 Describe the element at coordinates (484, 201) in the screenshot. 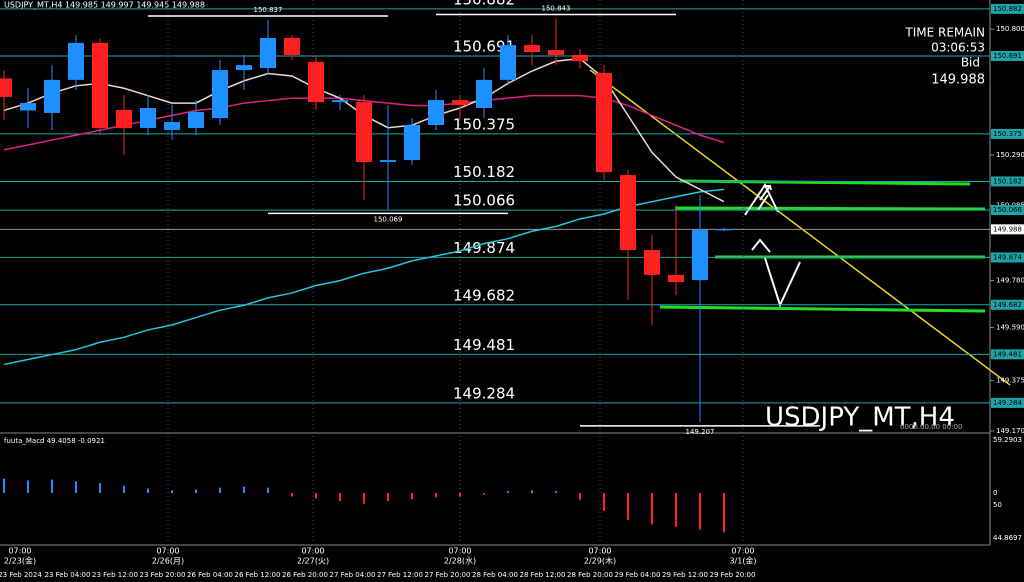

I see `level-label: 150.066` at that location.